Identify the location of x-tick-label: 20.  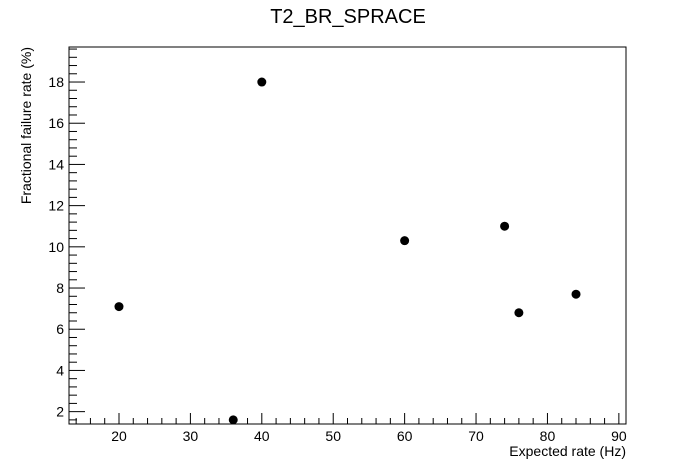
(119, 436).